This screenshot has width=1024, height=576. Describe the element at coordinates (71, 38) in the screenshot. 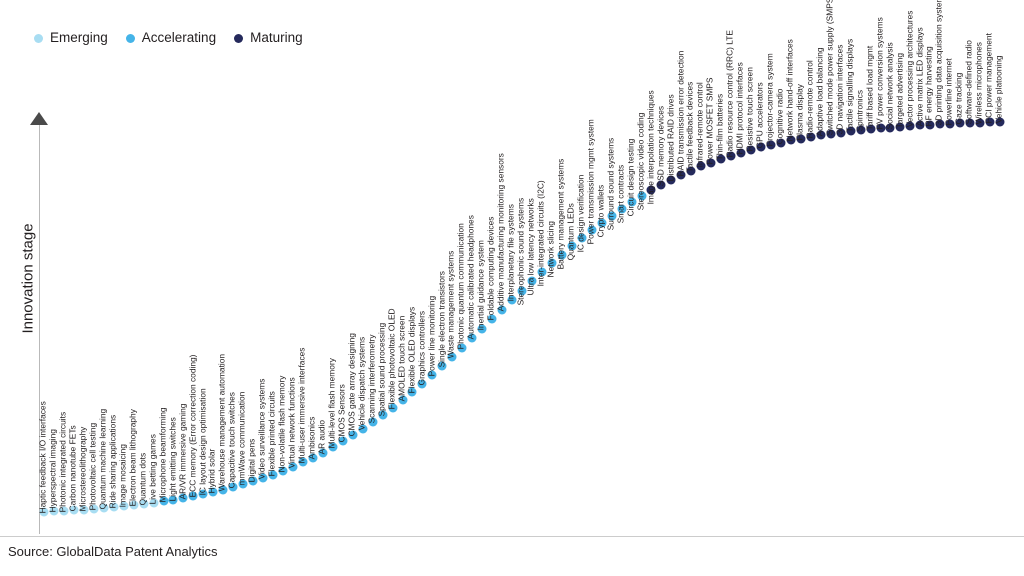

I see `legend-item-emerging: Emerging` at that location.